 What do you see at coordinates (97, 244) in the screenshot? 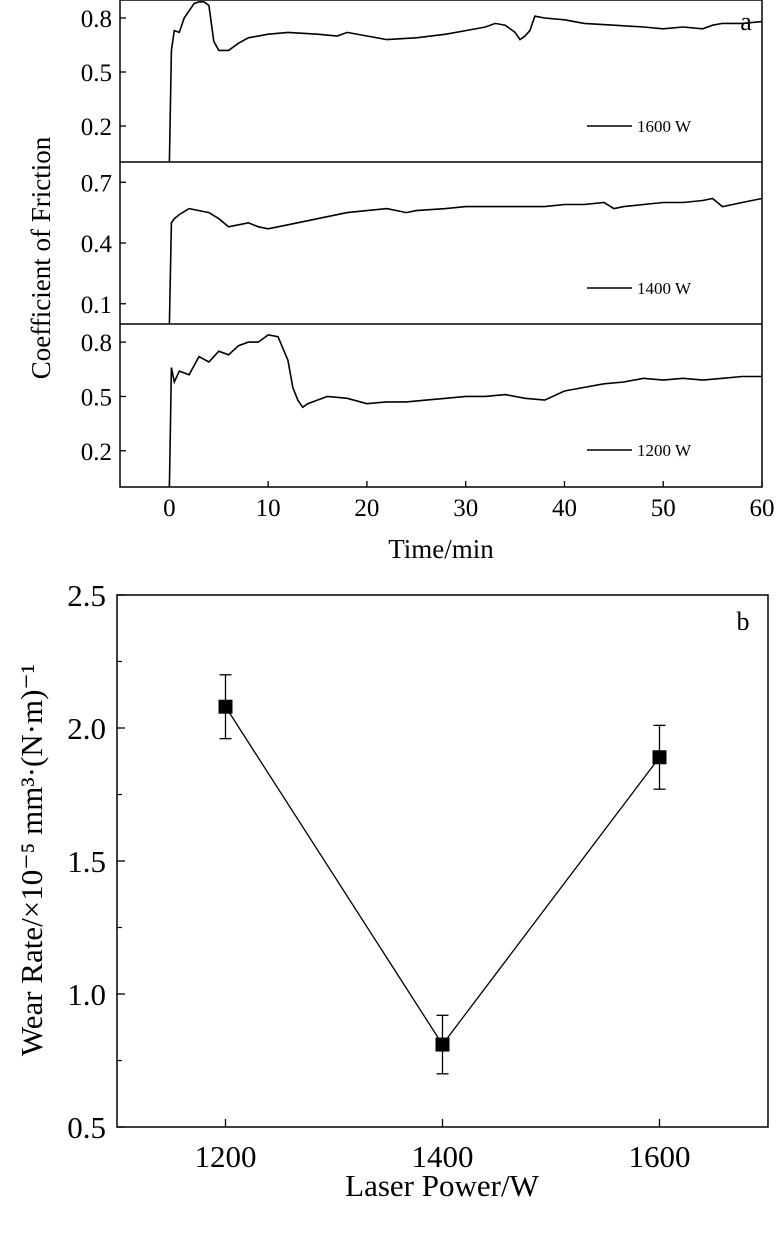
I see `y-tick-label: 0.4` at bounding box center [97, 244].